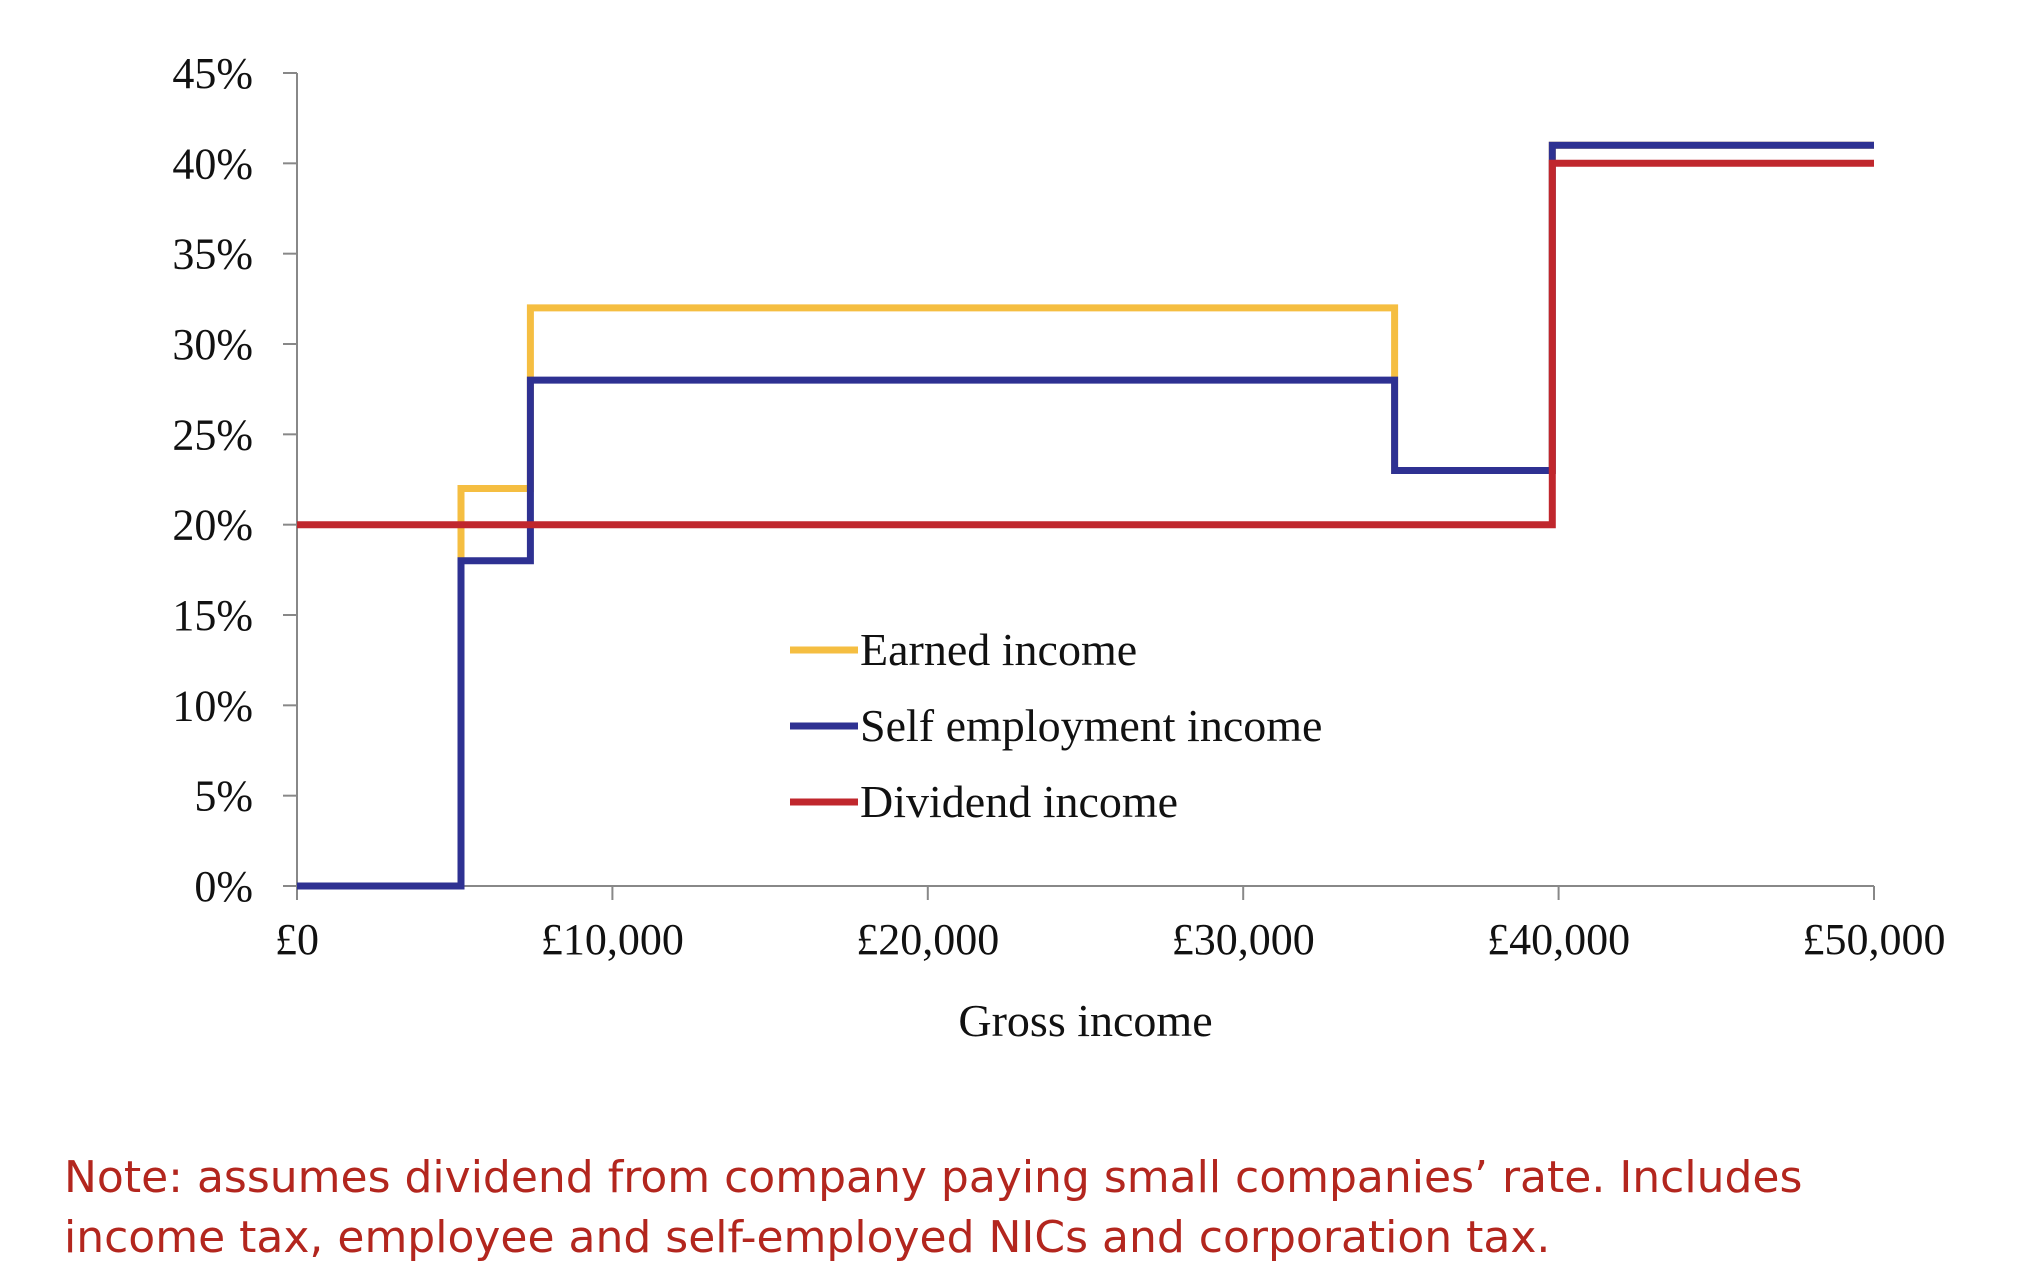  Describe the element at coordinates (1019, 801) in the screenshot. I see `legend-label: Dividend income` at that location.